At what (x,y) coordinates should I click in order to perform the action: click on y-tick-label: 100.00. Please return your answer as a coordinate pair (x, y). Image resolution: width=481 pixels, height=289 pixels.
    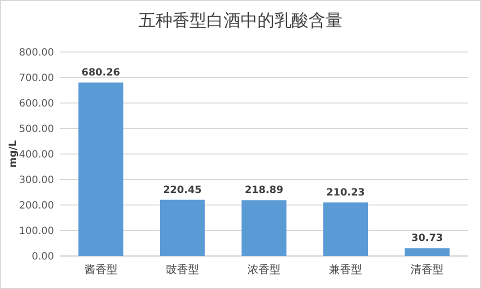
    Looking at the image, I should click on (36, 231).